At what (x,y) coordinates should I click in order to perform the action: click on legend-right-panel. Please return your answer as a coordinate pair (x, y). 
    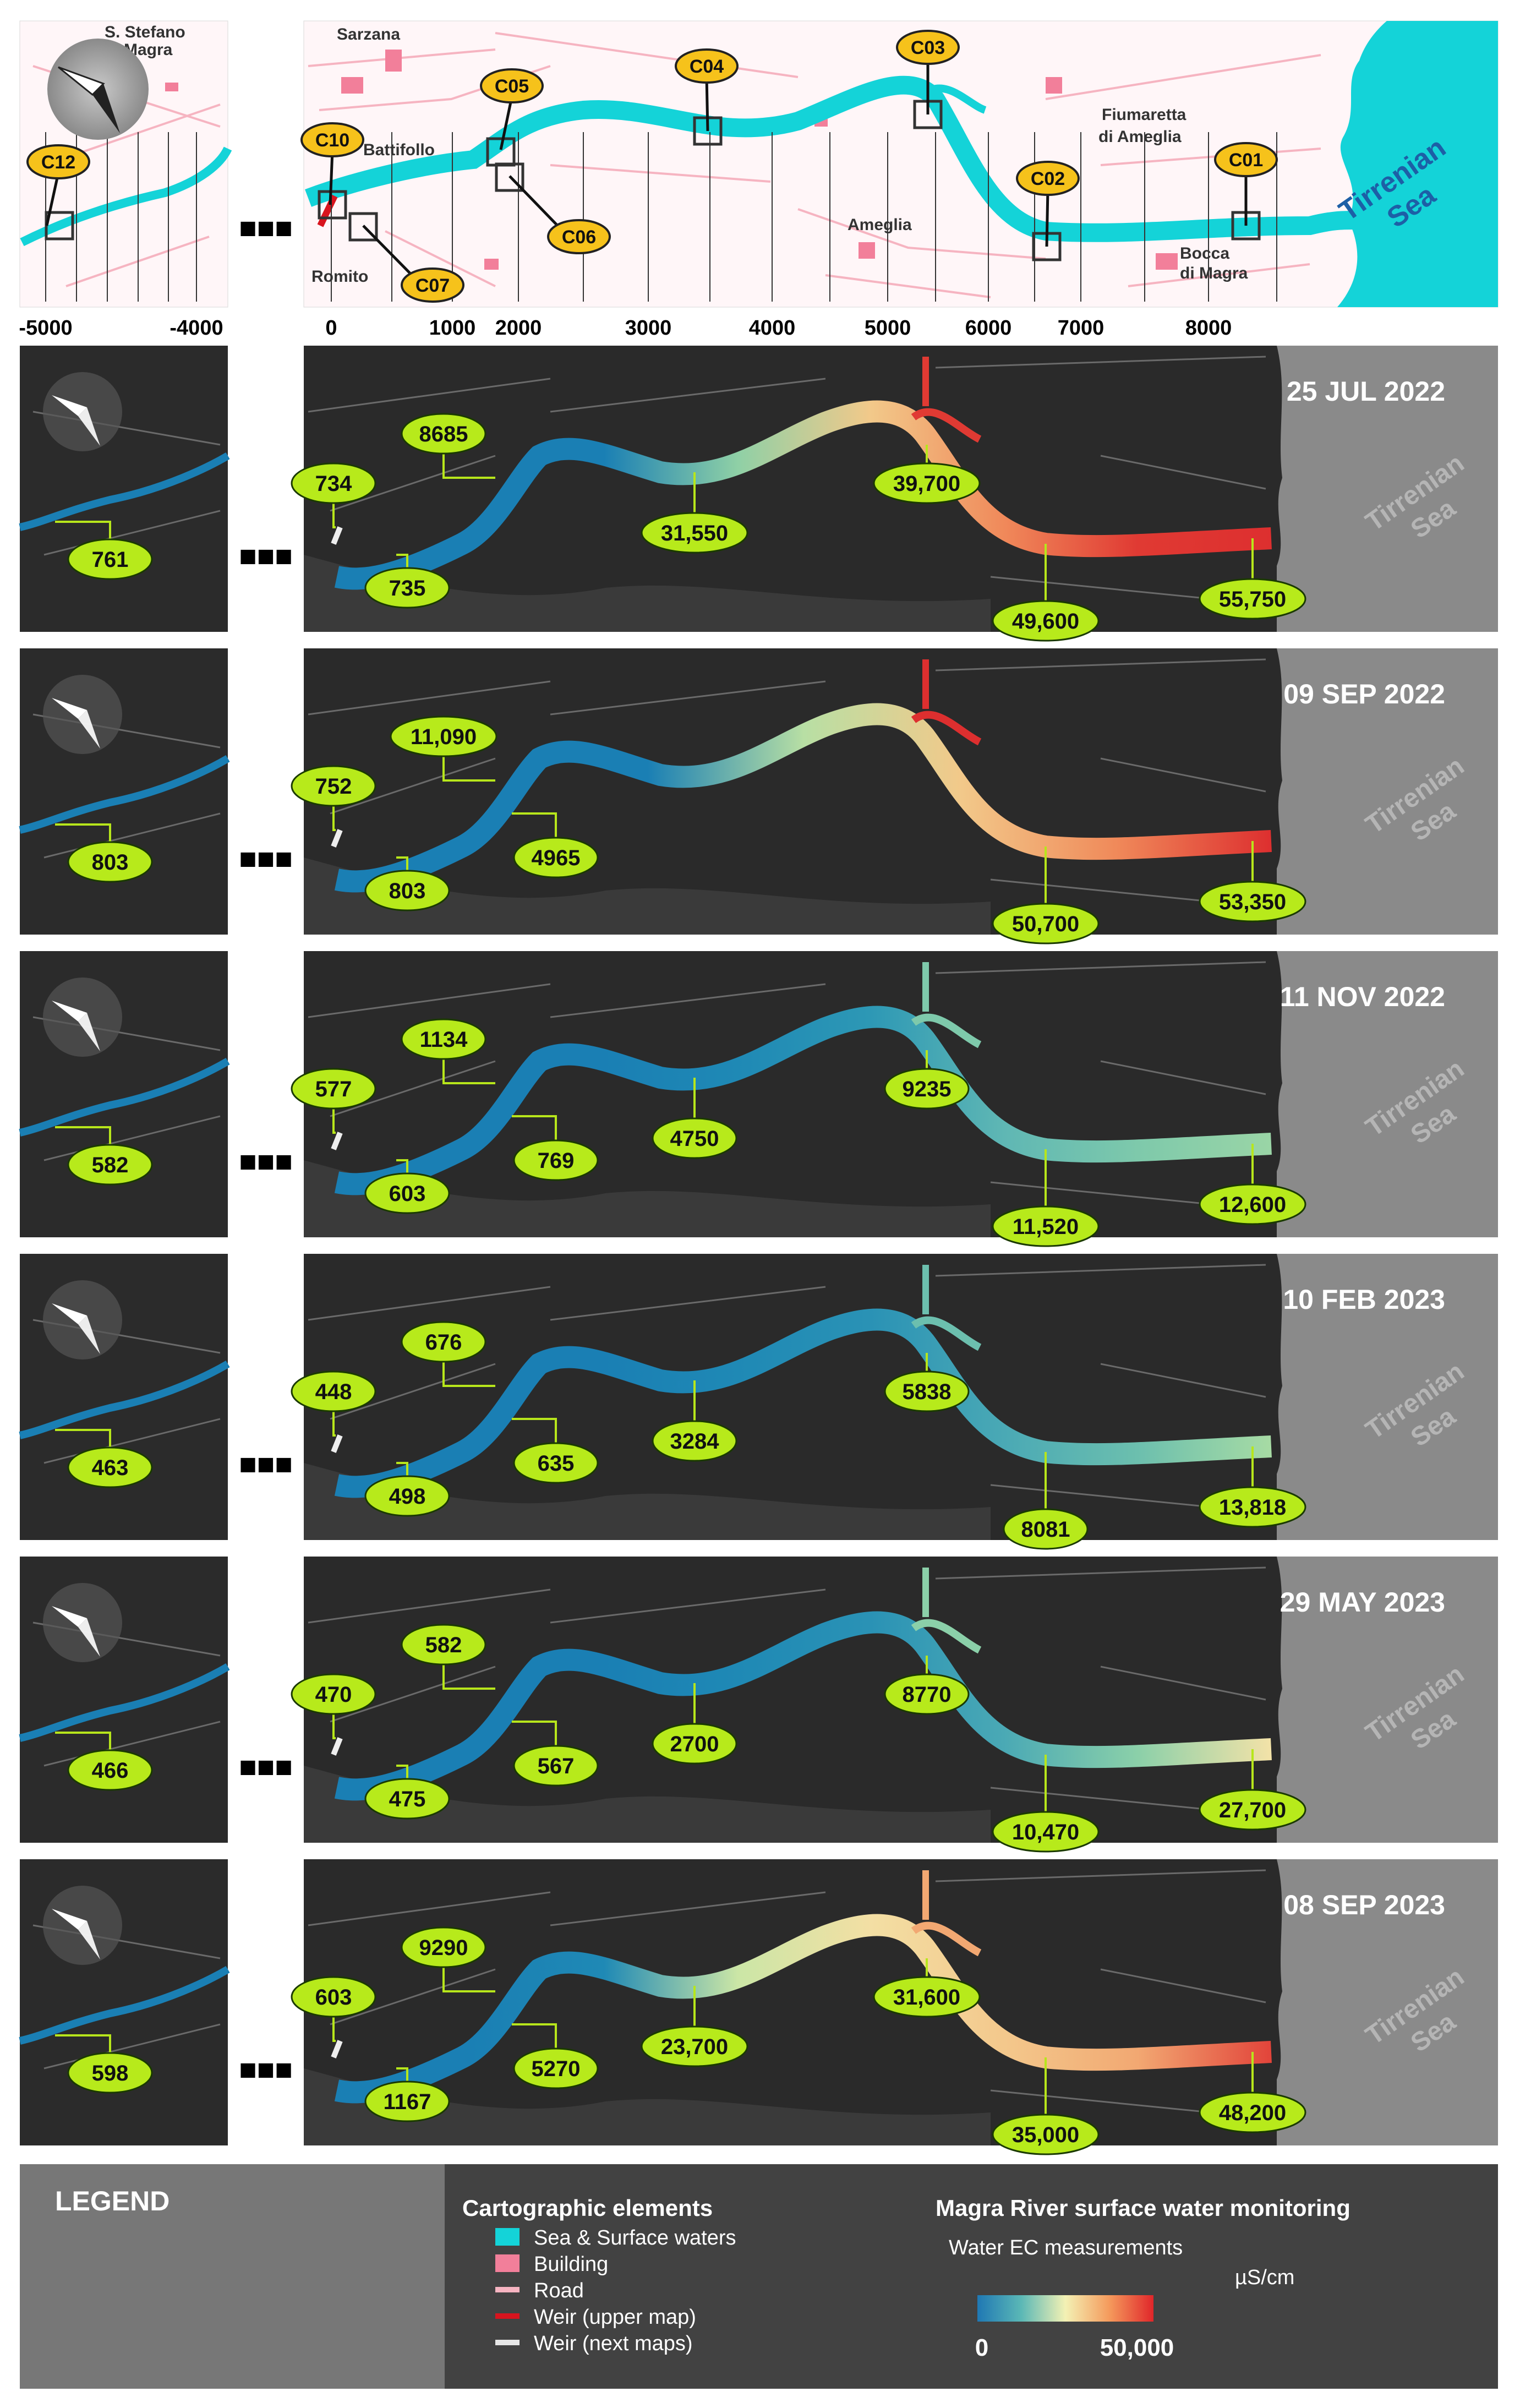
    Looking at the image, I should click on (971, 2276).